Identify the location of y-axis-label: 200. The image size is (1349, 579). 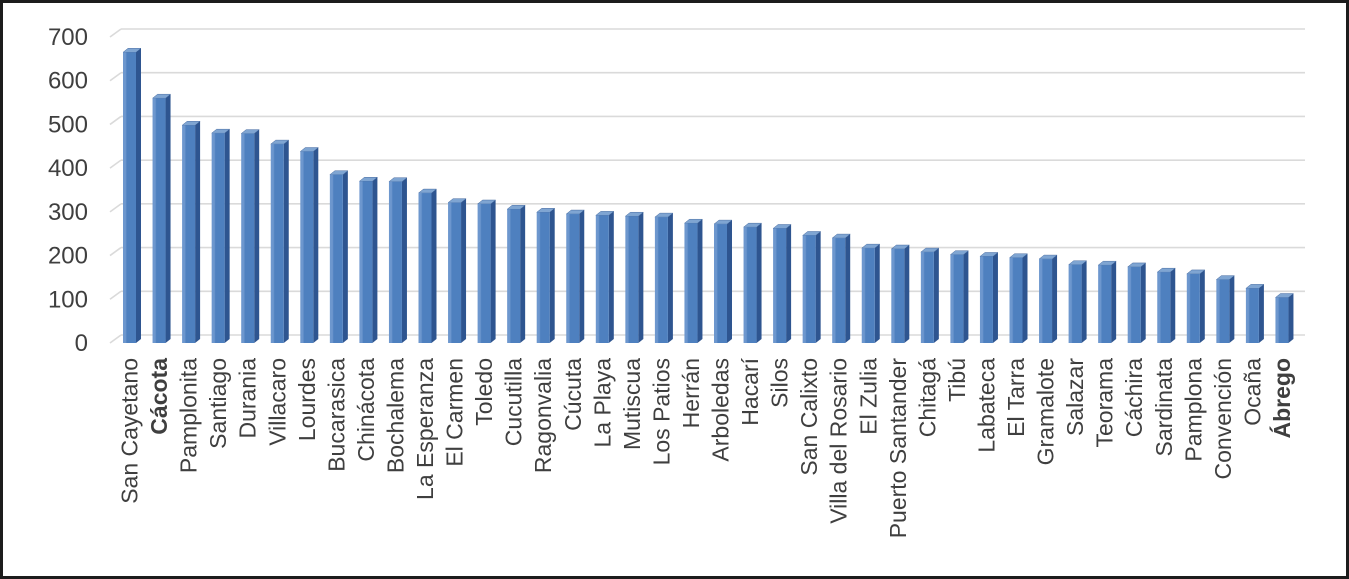
(68, 256).